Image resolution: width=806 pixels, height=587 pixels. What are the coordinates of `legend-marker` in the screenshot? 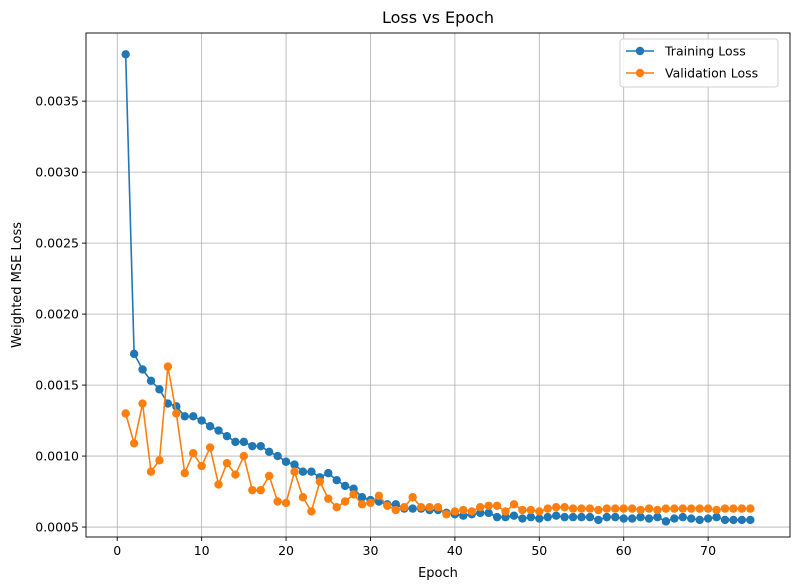 It's located at (640, 51).